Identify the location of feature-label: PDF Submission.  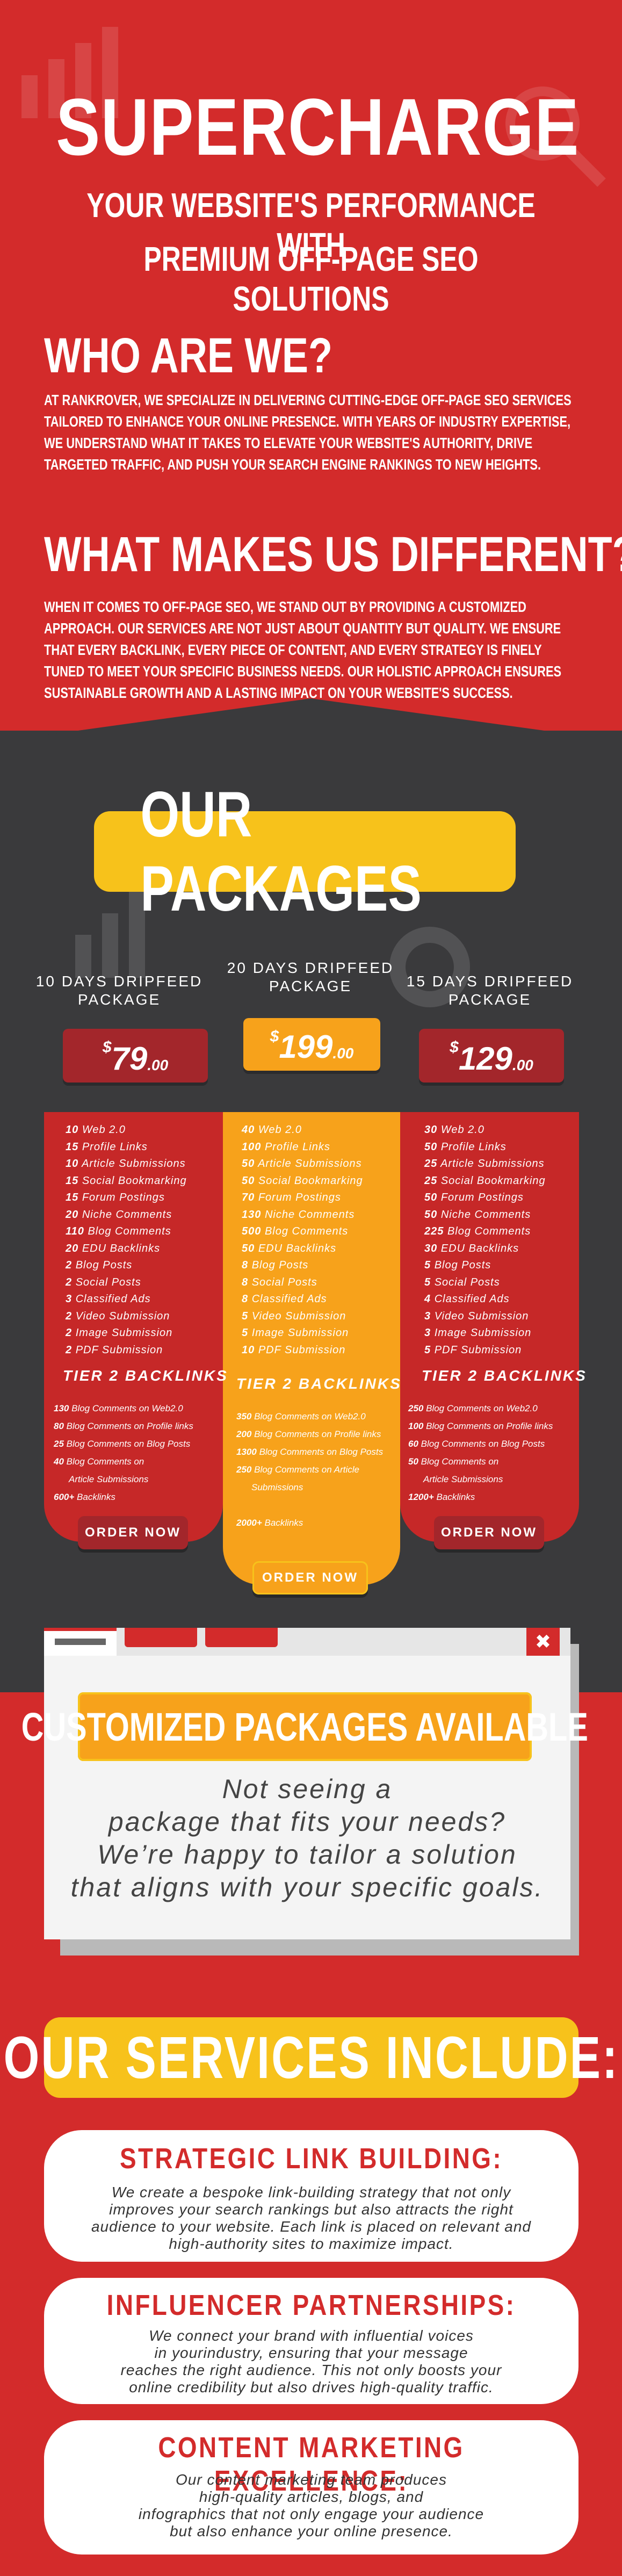
(478, 1350).